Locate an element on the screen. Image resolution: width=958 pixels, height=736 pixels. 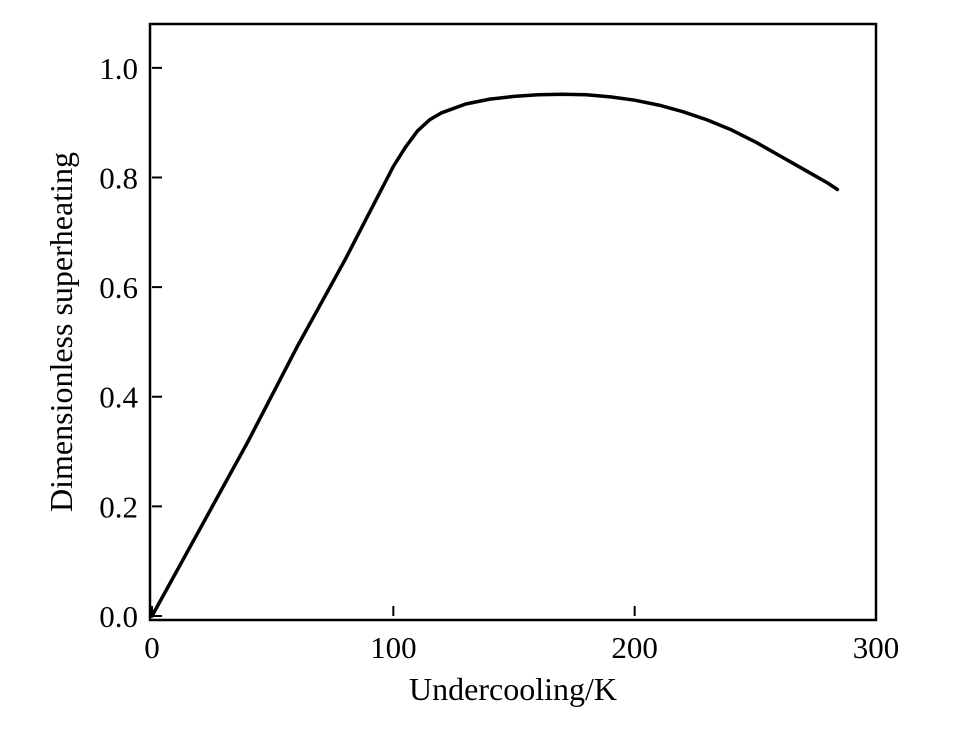
y-tick-label: 0.0 is located at coordinates (118, 616).